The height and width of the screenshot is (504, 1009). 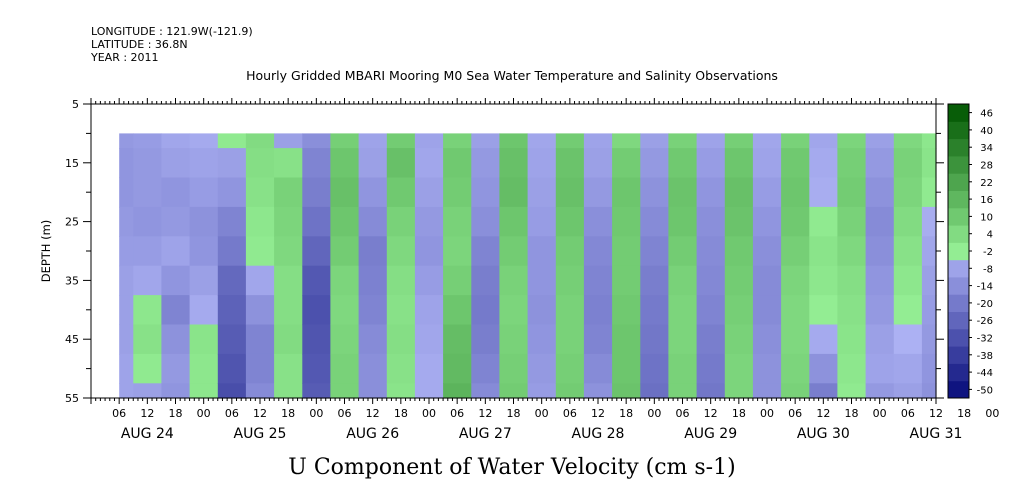 What do you see at coordinates (260, 434) in the screenshot?
I see `x-day-label: AUG 25` at bounding box center [260, 434].